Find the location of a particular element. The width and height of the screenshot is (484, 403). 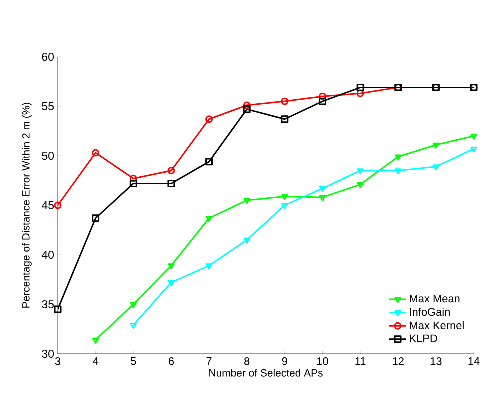

x-tick-label: 12 is located at coordinates (398, 362).